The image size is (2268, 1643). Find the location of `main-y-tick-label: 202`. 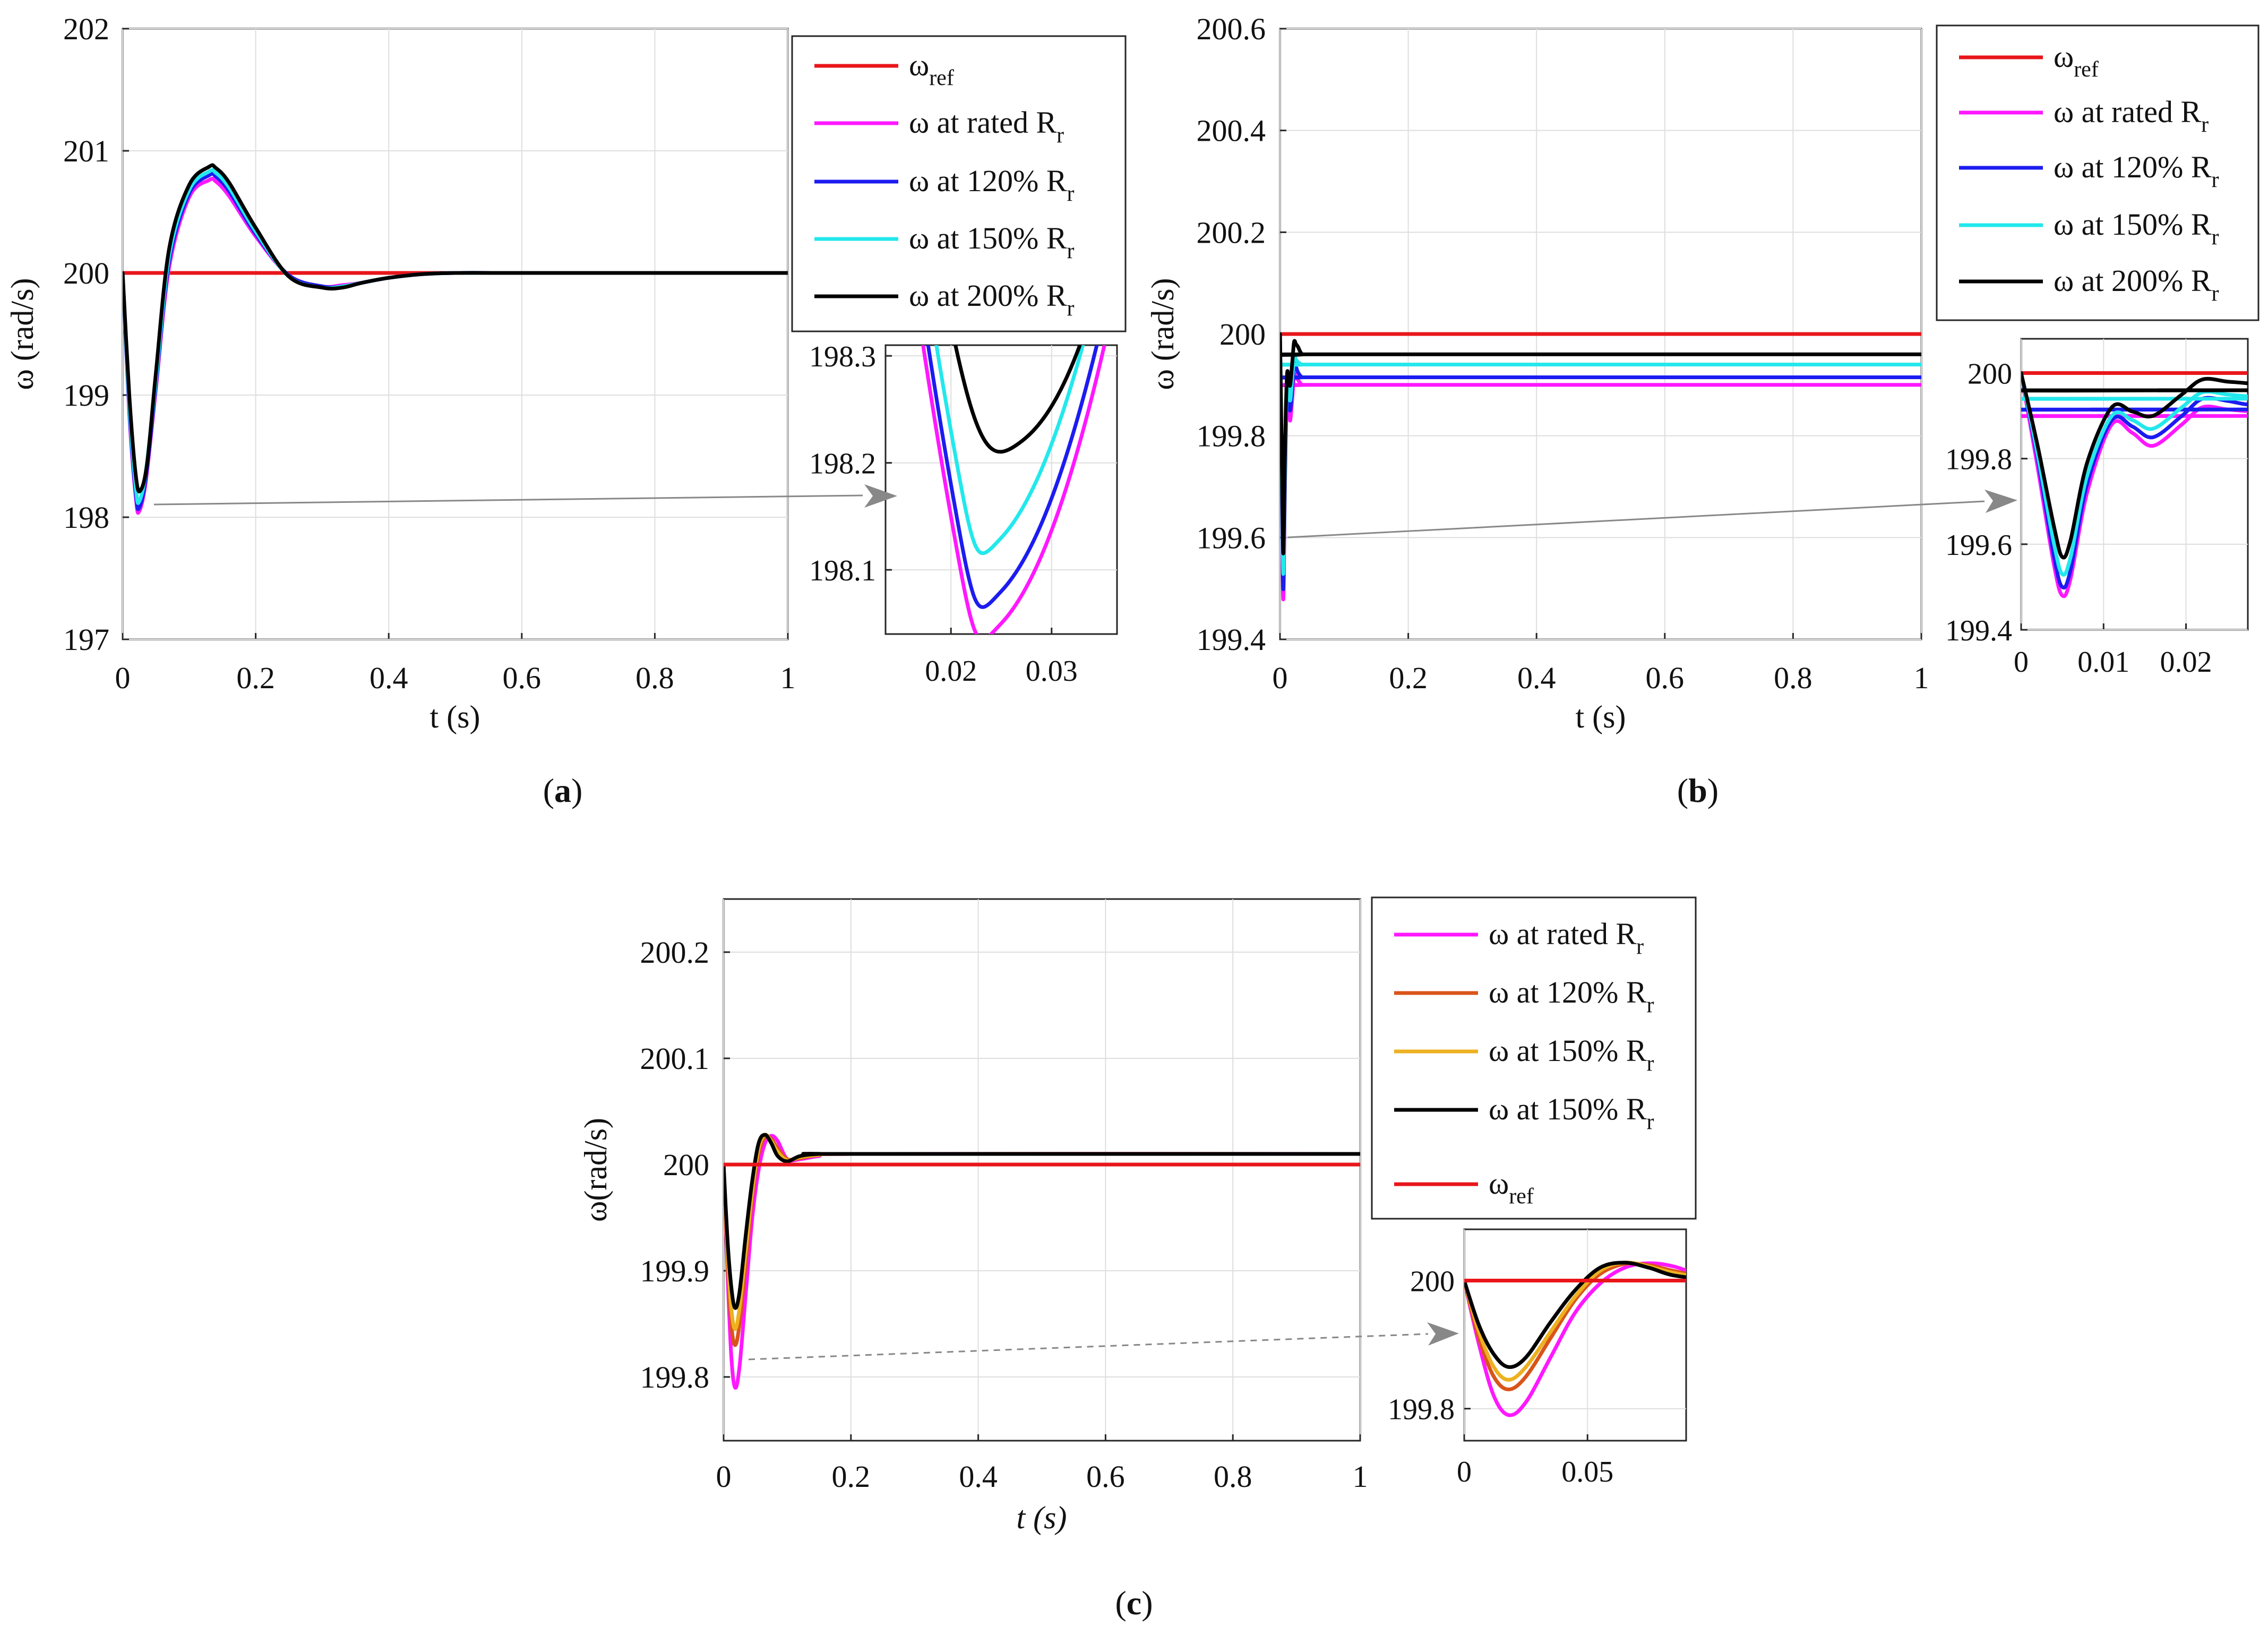

main-y-tick-label: 202 is located at coordinates (86, 29).